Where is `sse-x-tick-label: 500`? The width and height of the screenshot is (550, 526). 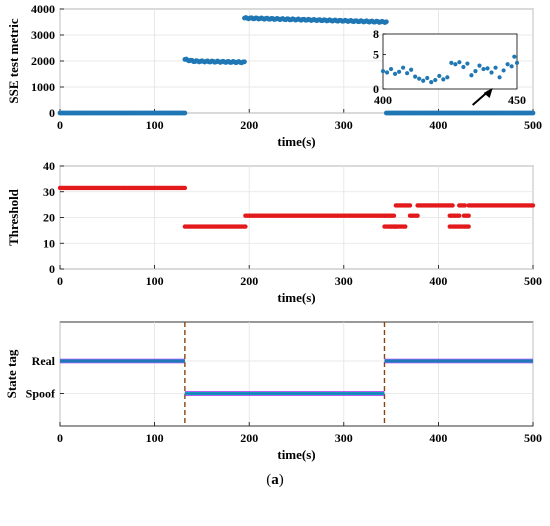
sse-x-tick-label: 500 is located at coordinates (533, 125).